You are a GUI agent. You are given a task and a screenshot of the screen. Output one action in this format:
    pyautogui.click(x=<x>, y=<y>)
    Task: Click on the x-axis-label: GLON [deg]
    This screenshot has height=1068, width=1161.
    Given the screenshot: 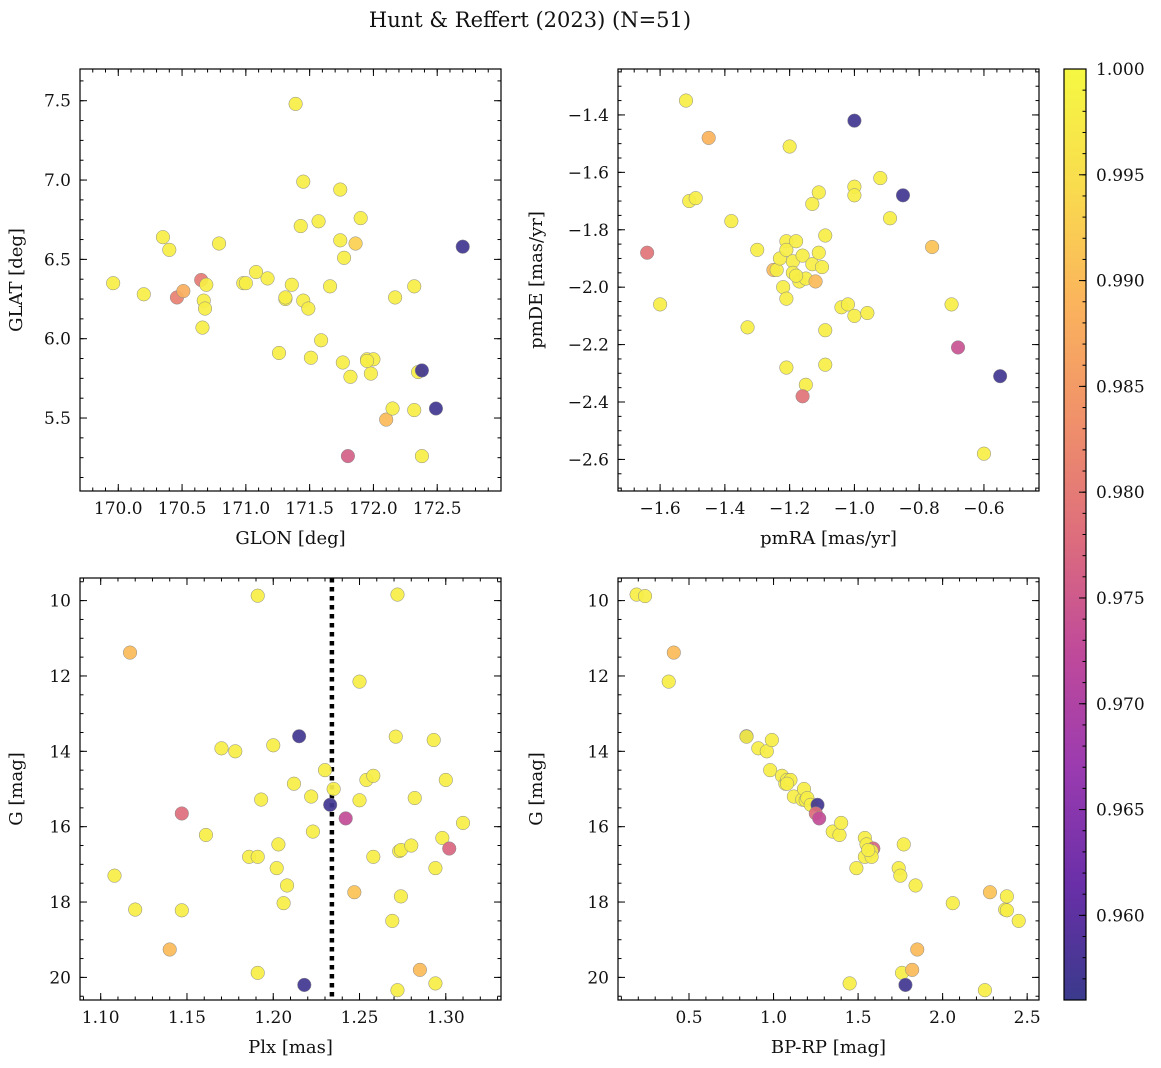 What is the action you would take?
    pyautogui.click(x=290, y=538)
    